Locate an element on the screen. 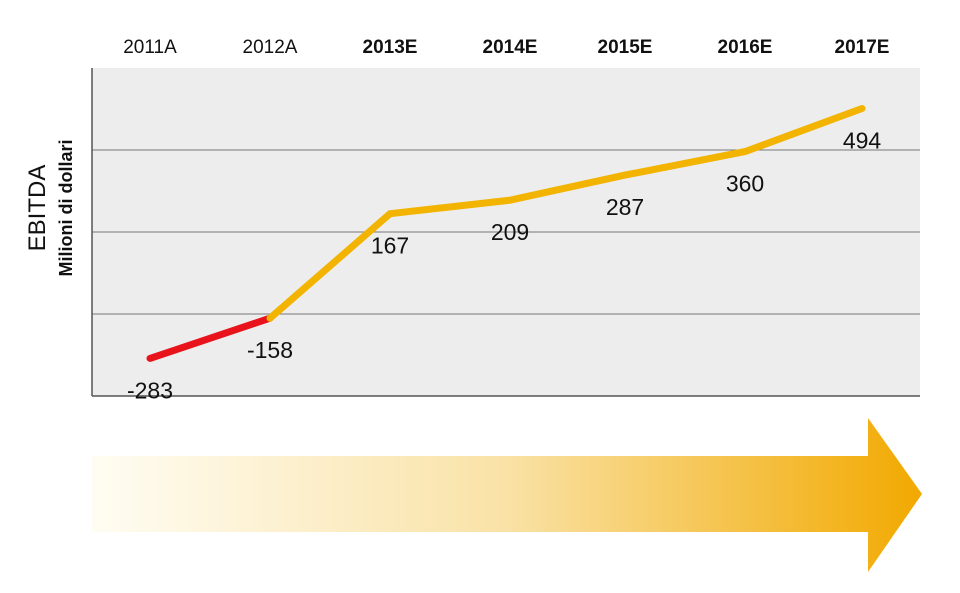  data-label: 287 is located at coordinates (625, 207).